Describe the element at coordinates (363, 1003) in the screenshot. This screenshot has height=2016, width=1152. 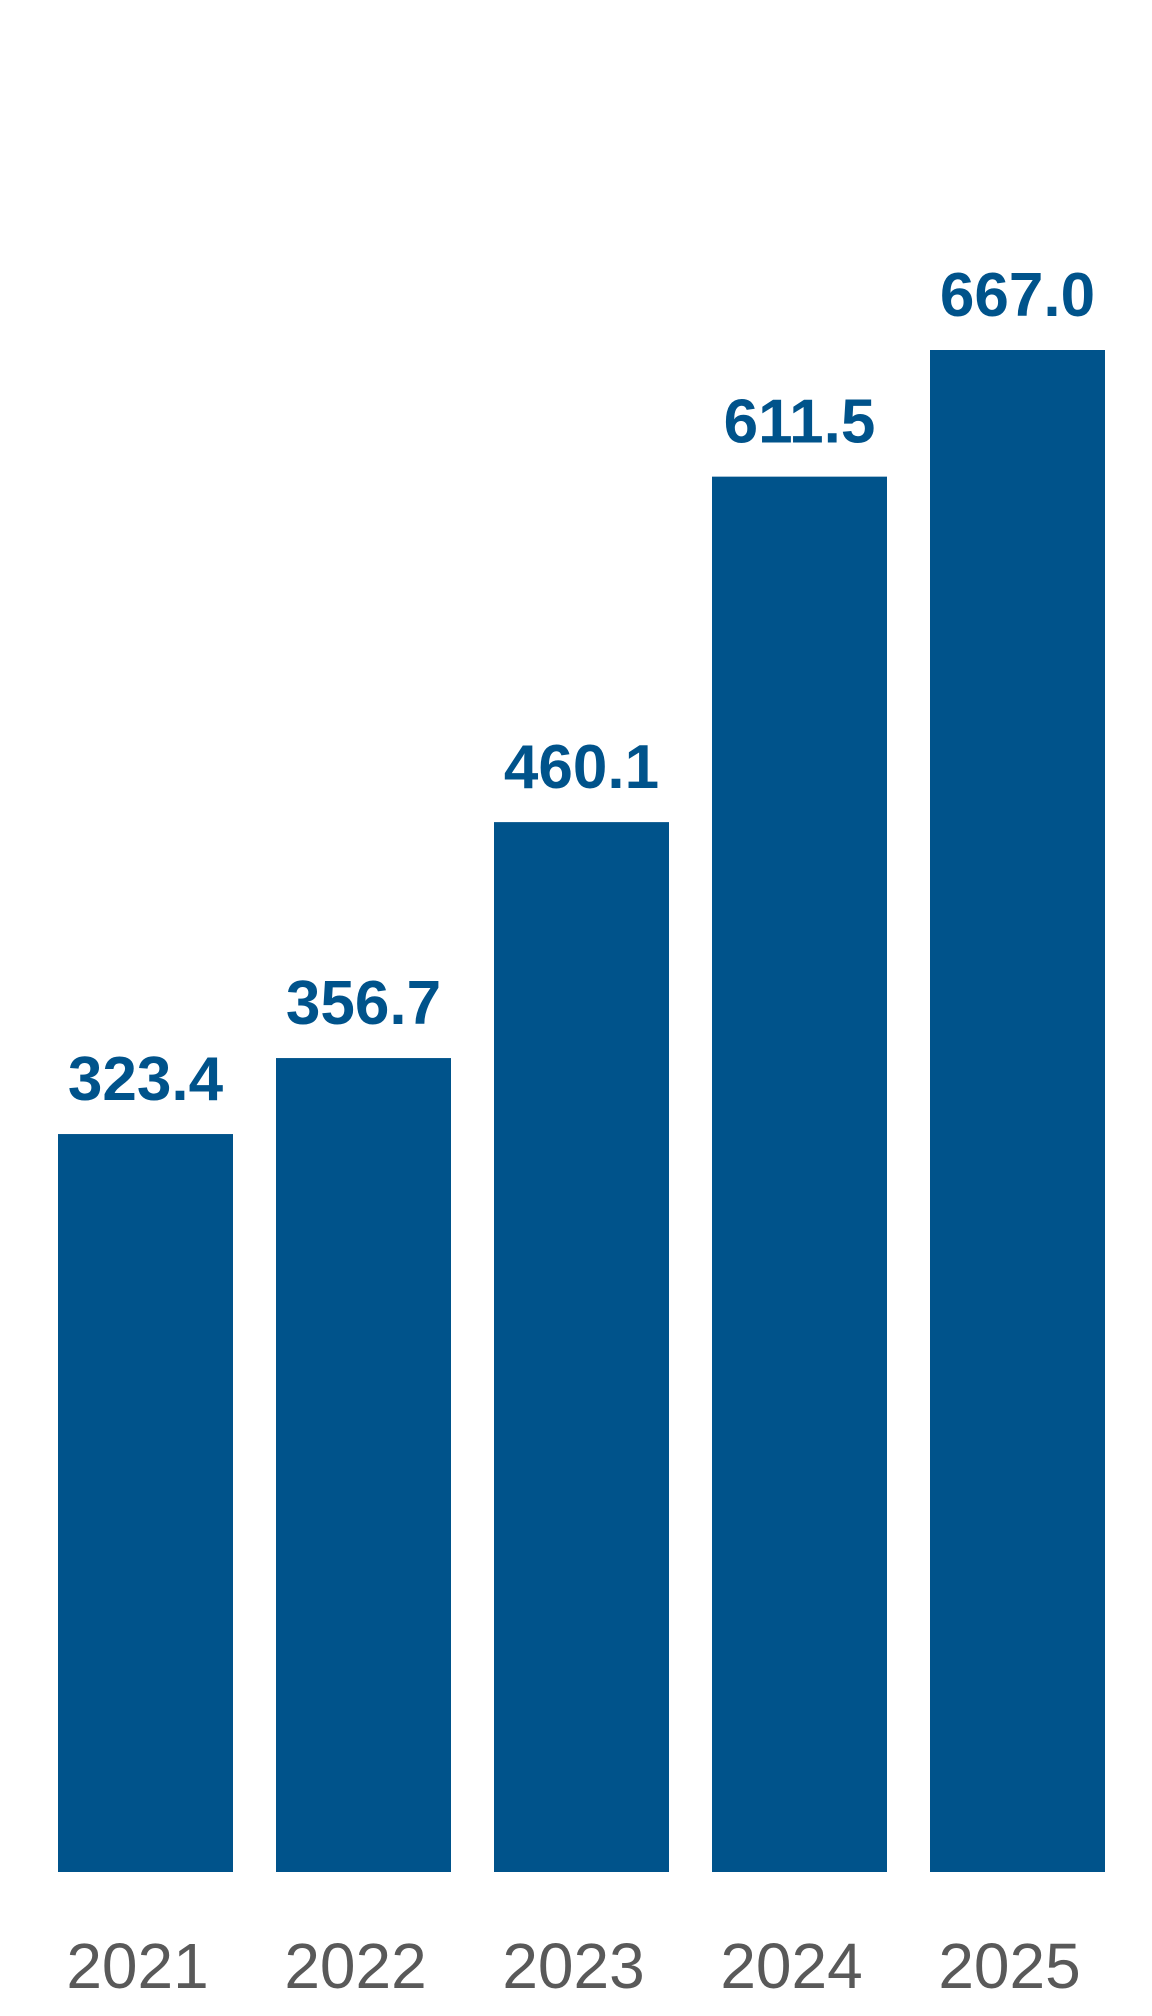
I see `value-label-2022: 356.7` at that location.